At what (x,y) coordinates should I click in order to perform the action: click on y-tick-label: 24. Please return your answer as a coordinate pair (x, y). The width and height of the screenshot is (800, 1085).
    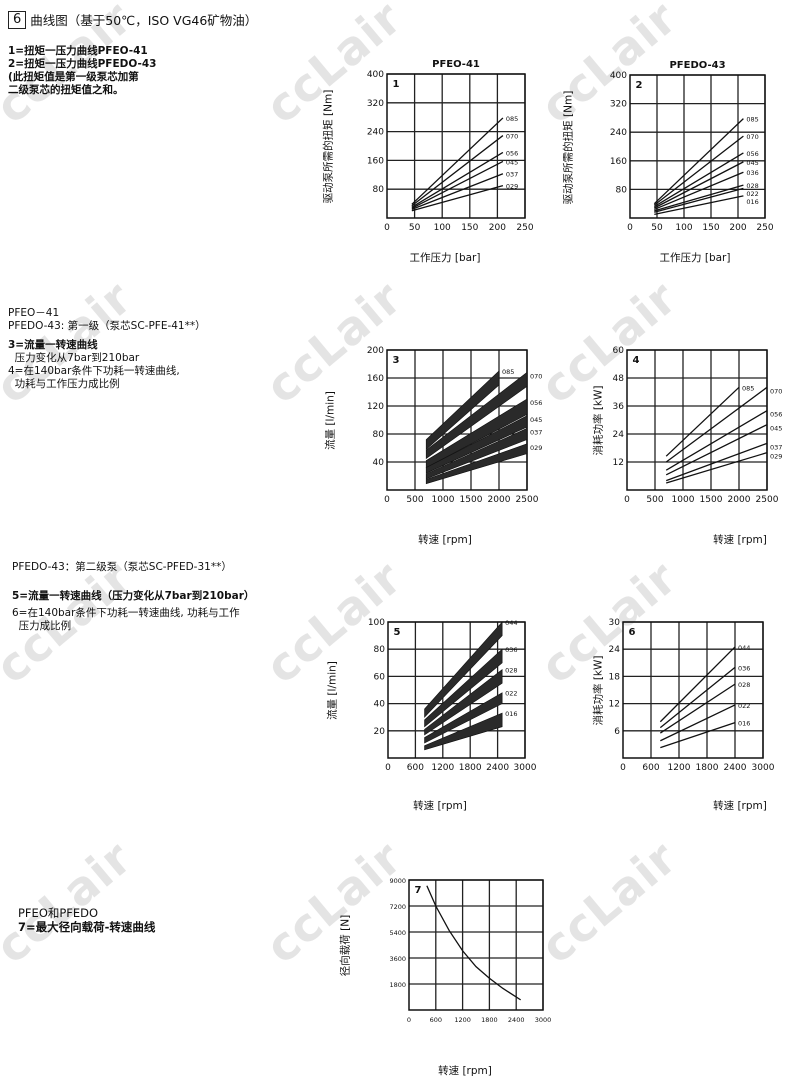
    Looking at the image, I should click on (619, 435).